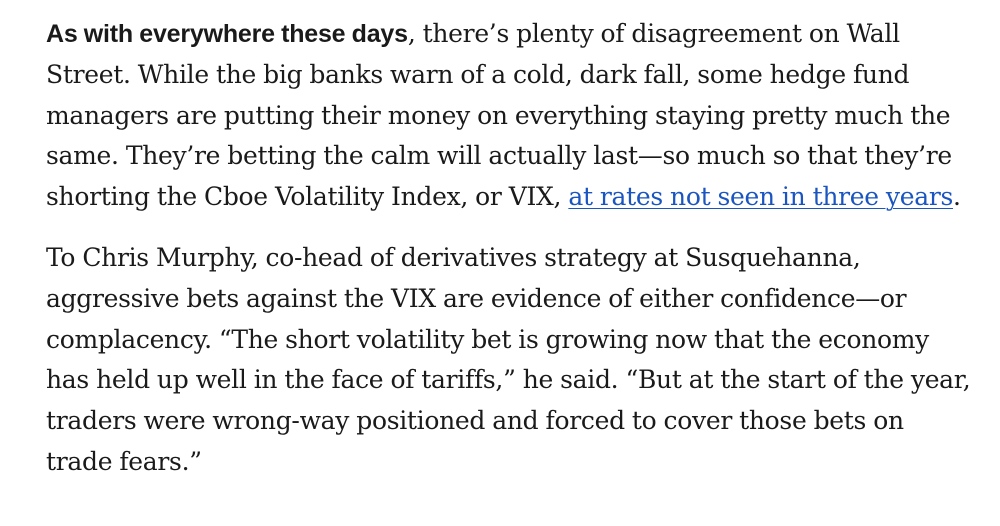  What do you see at coordinates (957, 197) in the screenshot?
I see `paragraph-1-end: .` at bounding box center [957, 197].